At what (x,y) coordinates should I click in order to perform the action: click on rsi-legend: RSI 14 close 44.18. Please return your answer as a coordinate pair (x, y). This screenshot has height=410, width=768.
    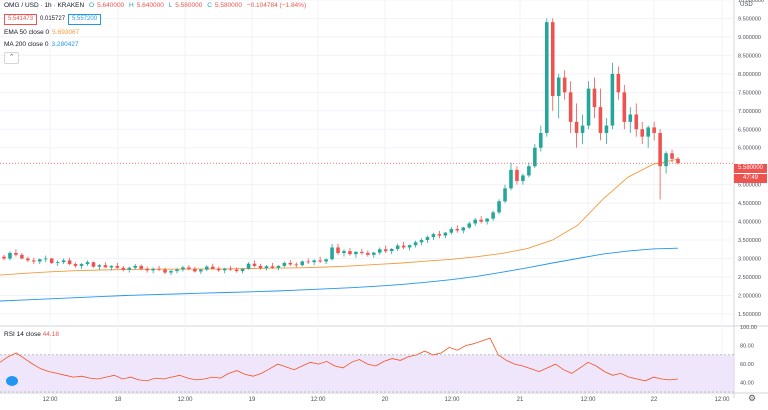
    Looking at the image, I should click on (31, 334).